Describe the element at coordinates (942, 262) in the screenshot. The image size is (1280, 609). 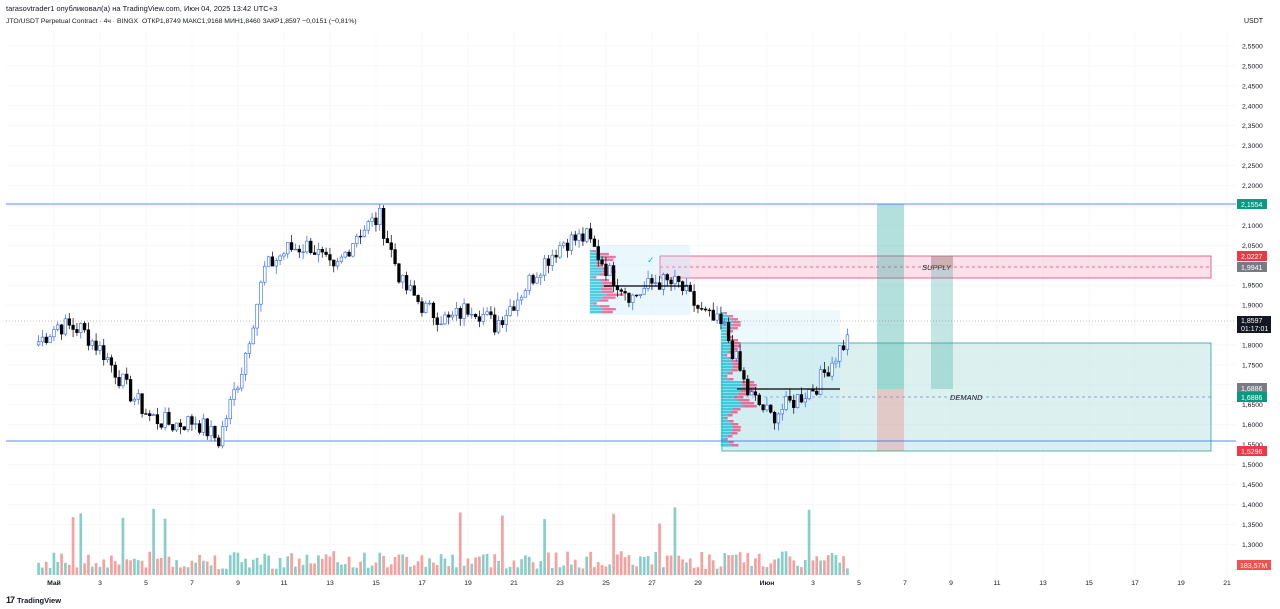
I see `position-tool-2-loss` at that location.